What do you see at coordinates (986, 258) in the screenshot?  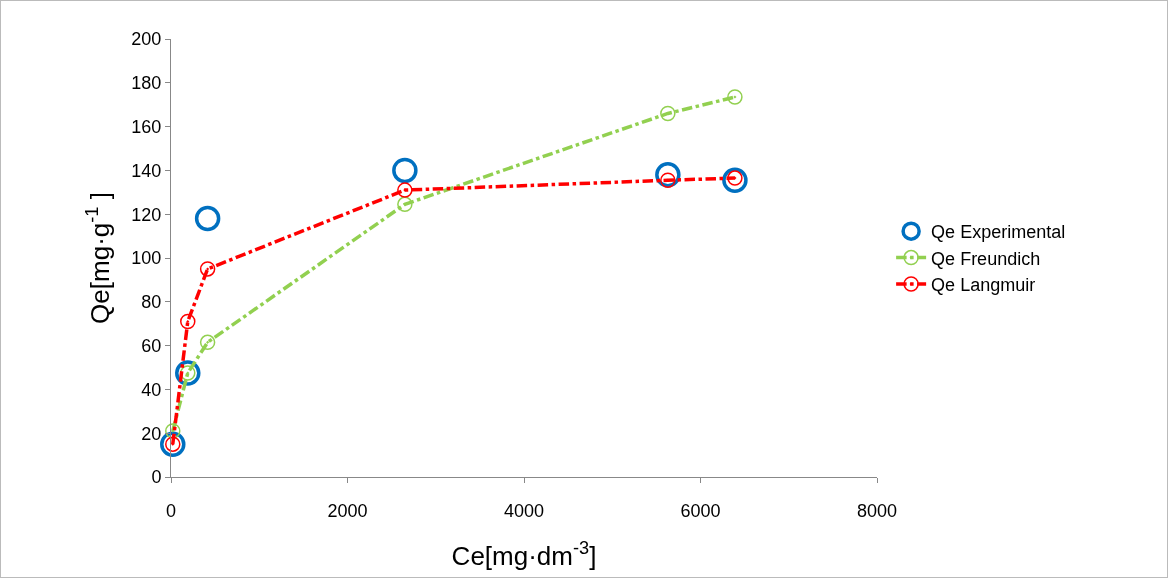 I see `legend-label: Qe Freundich` at bounding box center [986, 258].